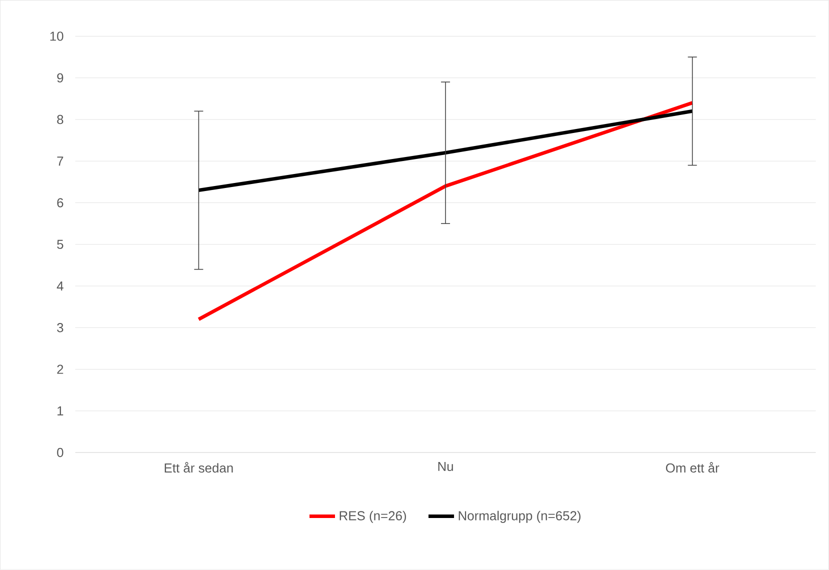 The height and width of the screenshot is (570, 829). Describe the element at coordinates (60, 369) in the screenshot. I see `y-tick-label: 2` at that location.